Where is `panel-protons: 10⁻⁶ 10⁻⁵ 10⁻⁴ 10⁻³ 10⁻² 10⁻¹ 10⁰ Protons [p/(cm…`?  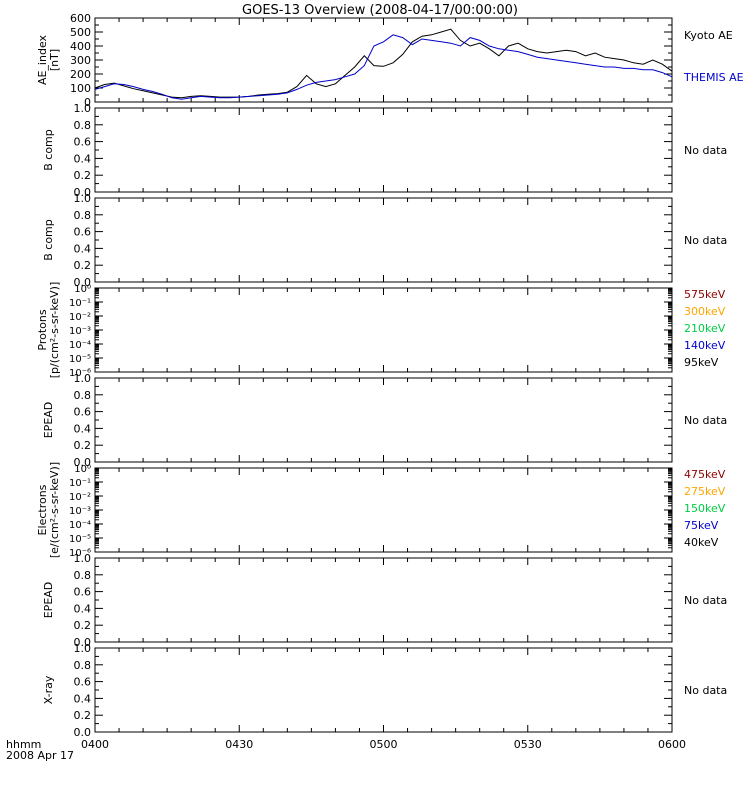
panel-protons: 10⁻⁶ 10⁻⁵ 10⁻⁴ 10⁻³ 10⁻² 10⁻¹ 10⁰ Protons [p/(cm… is located at coordinates (381, 330).